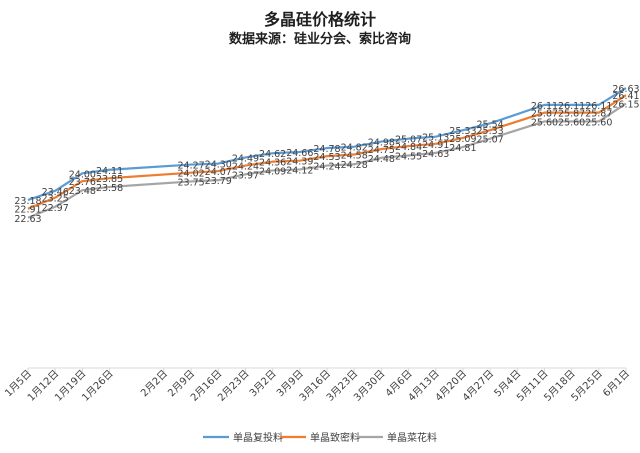  What do you see at coordinates (462, 139) in the screenshot?
I see `data-label: 25.09` at bounding box center [462, 139].